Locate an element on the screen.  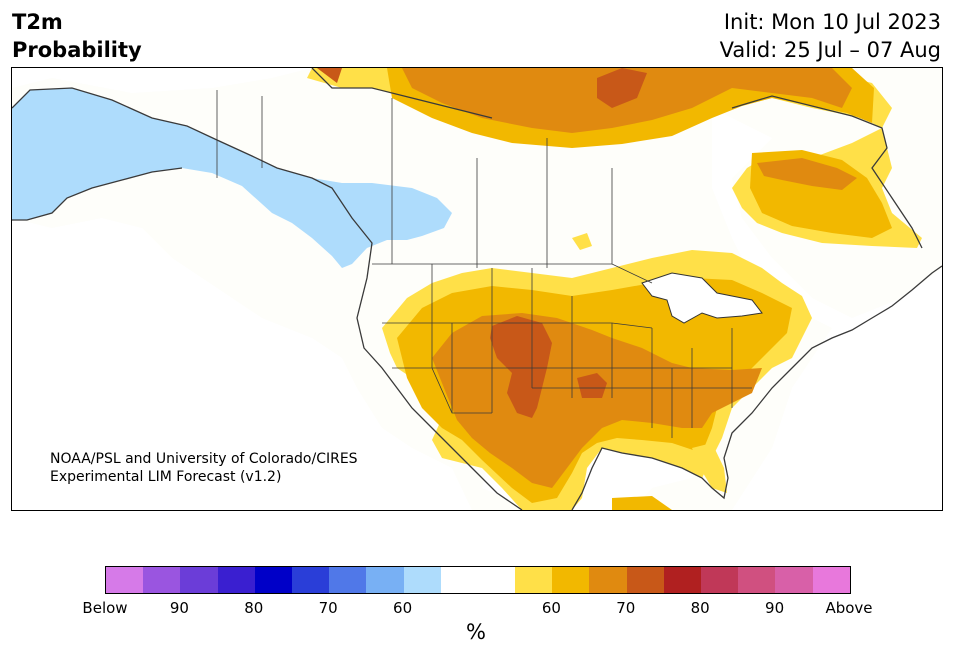
colorbar-unit: % is located at coordinates (476, 632).